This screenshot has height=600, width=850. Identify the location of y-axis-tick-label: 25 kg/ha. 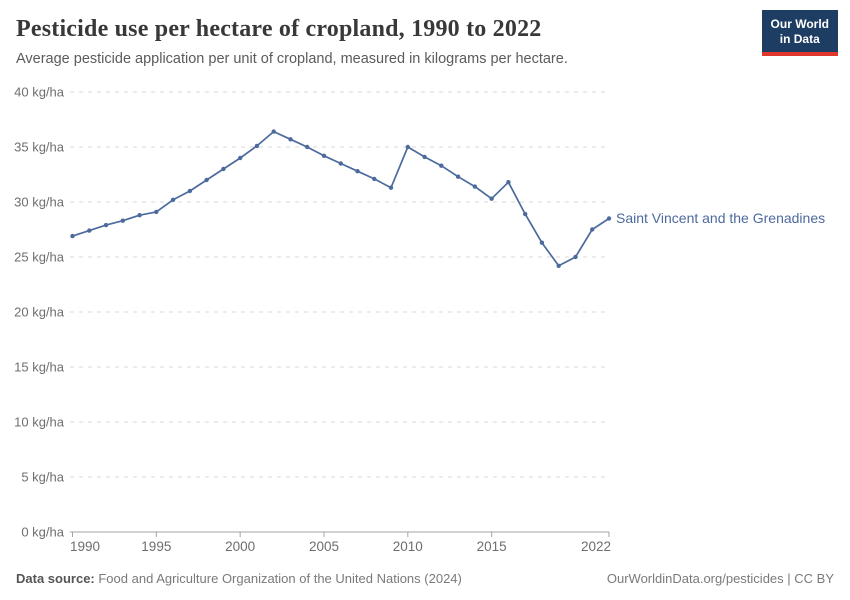
(39, 257).